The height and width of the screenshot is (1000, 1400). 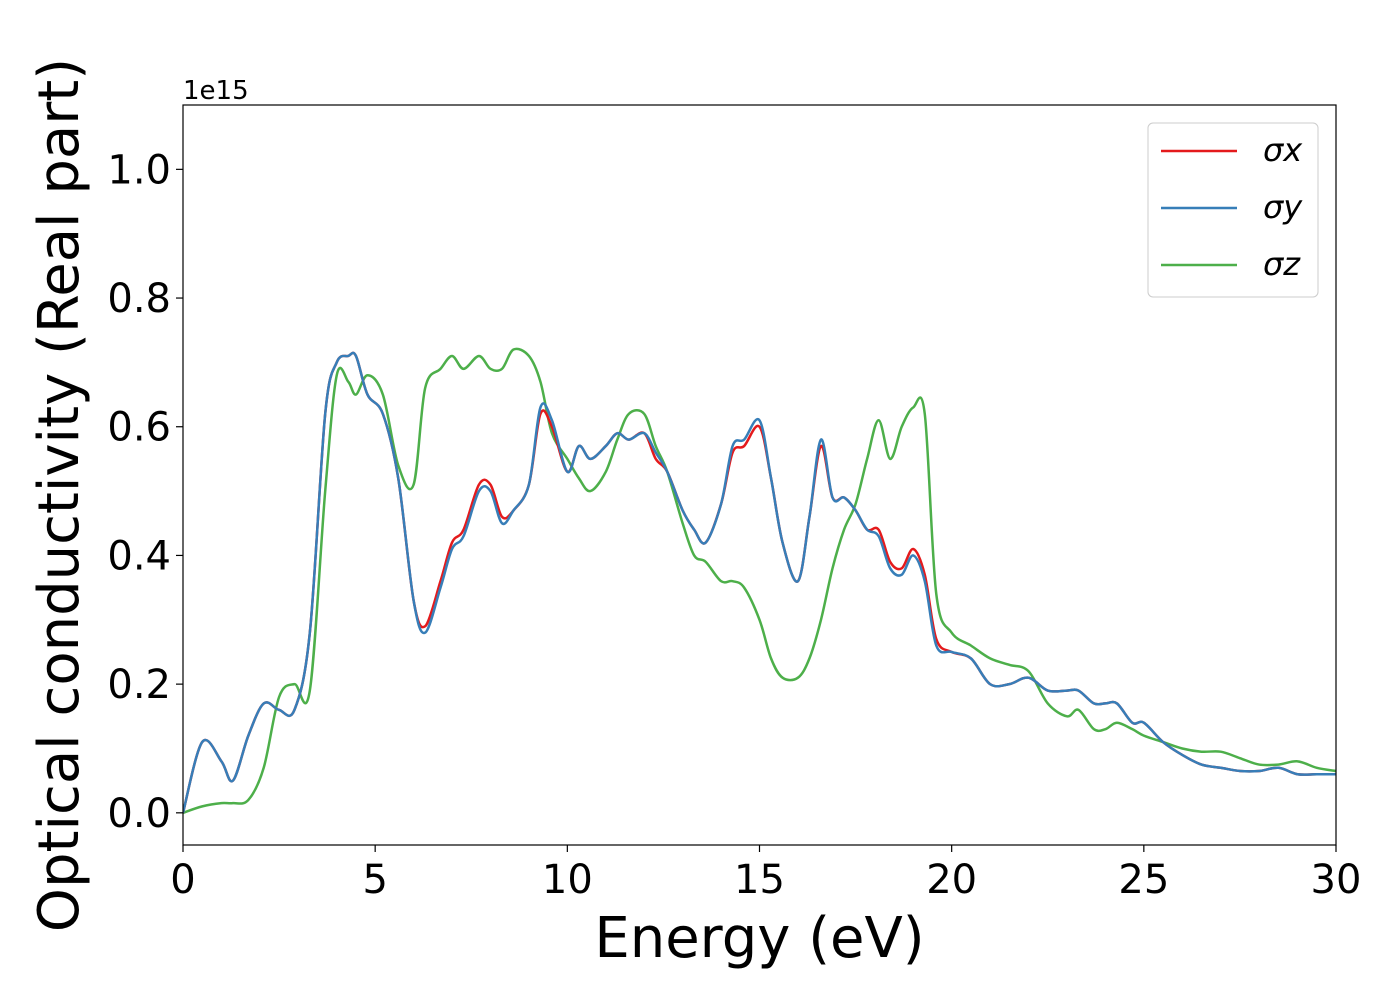 I want to click on legend-box, so click(x=1233, y=210).